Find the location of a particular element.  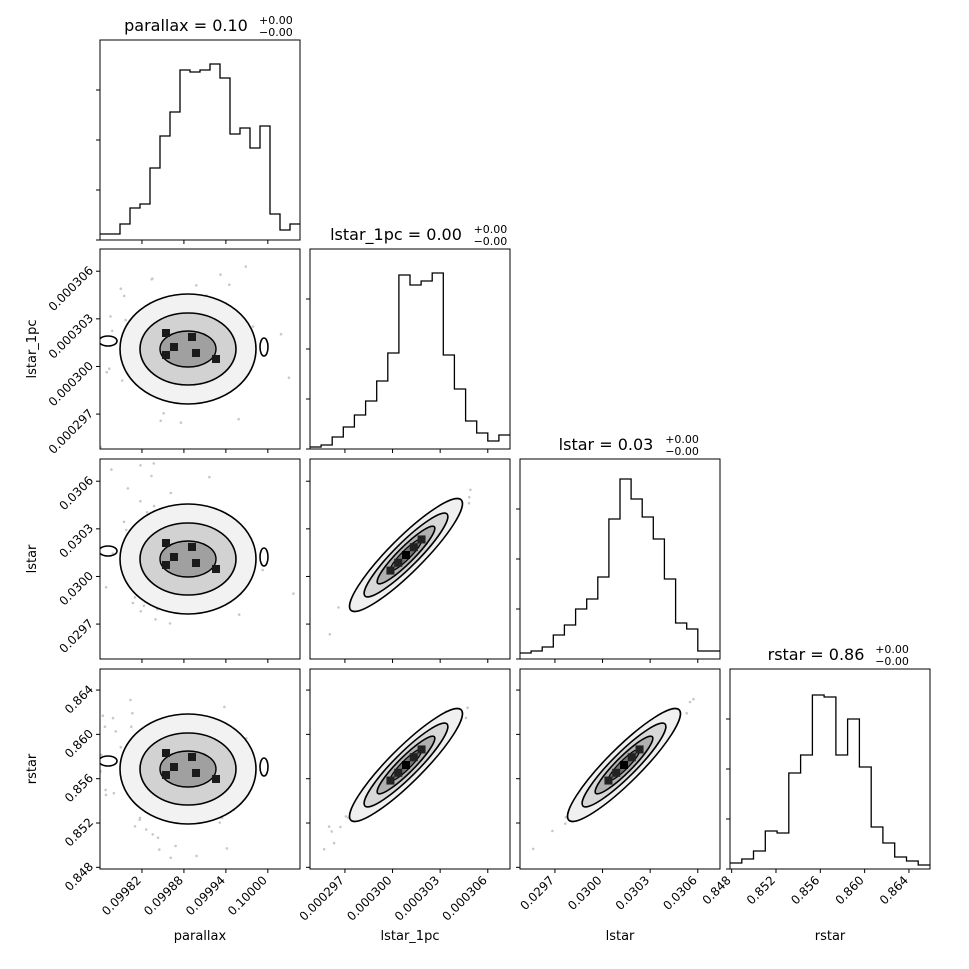

x-tick-label: 0.10000 is located at coordinates (247, 895).